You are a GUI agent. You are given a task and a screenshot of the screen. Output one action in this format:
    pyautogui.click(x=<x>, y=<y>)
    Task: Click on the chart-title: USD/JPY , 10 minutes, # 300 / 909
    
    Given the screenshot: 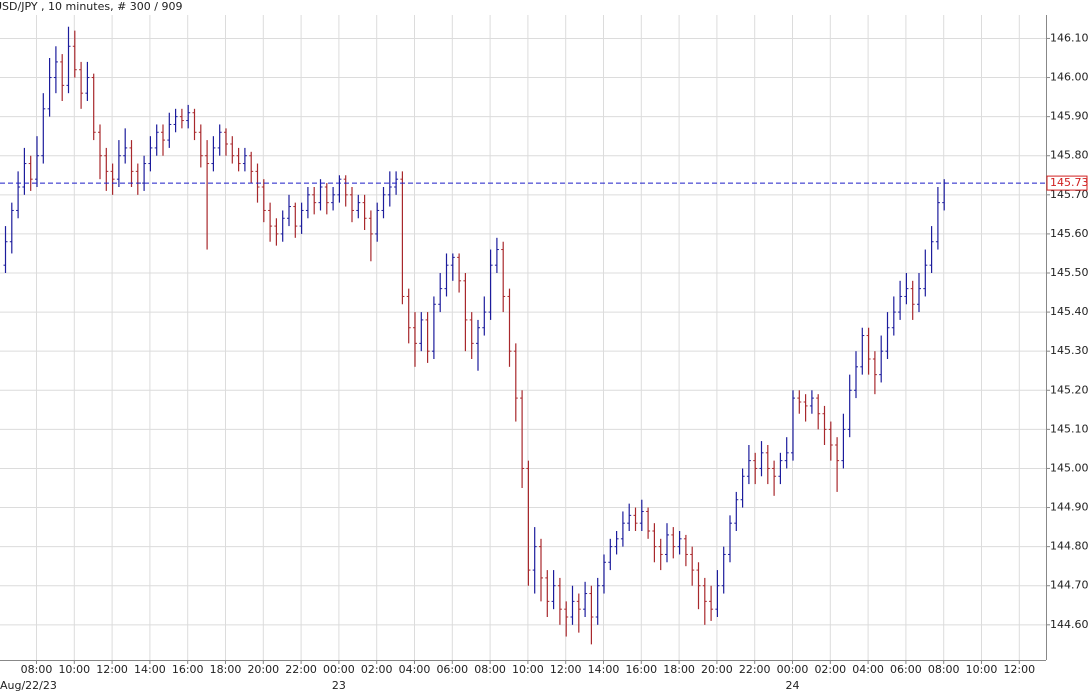 What is the action you would take?
    pyautogui.click(x=91, y=6)
    